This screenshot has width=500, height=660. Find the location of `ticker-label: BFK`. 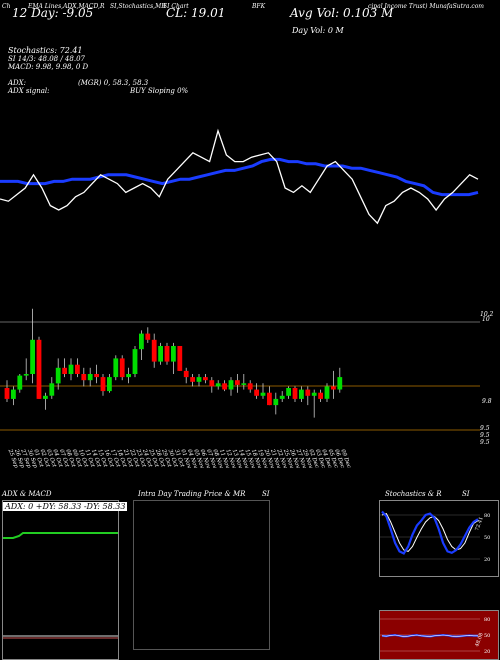

ticker-label: BFK is located at coordinates (259, 6).